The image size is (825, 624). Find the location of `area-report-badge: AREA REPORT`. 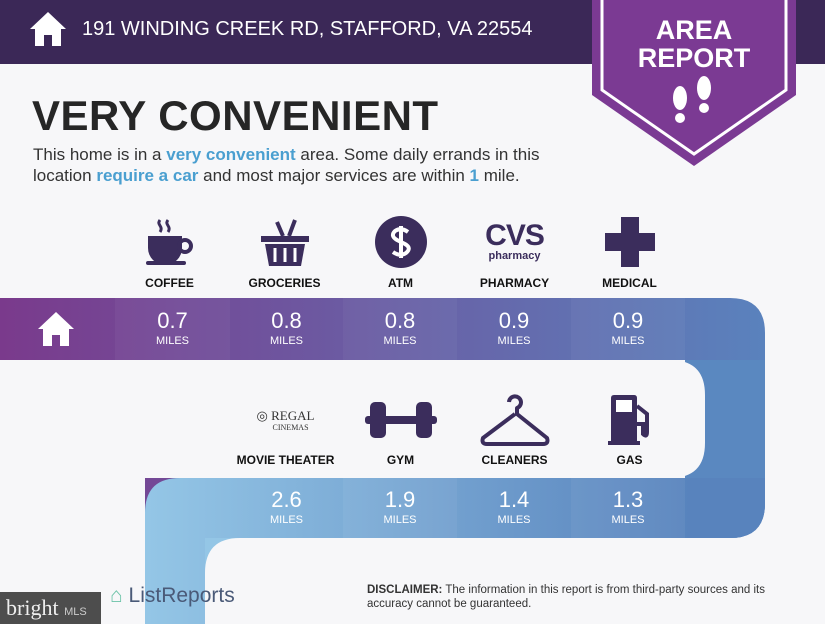

area-report-badge: AREA REPORT is located at coordinates (694, 83).